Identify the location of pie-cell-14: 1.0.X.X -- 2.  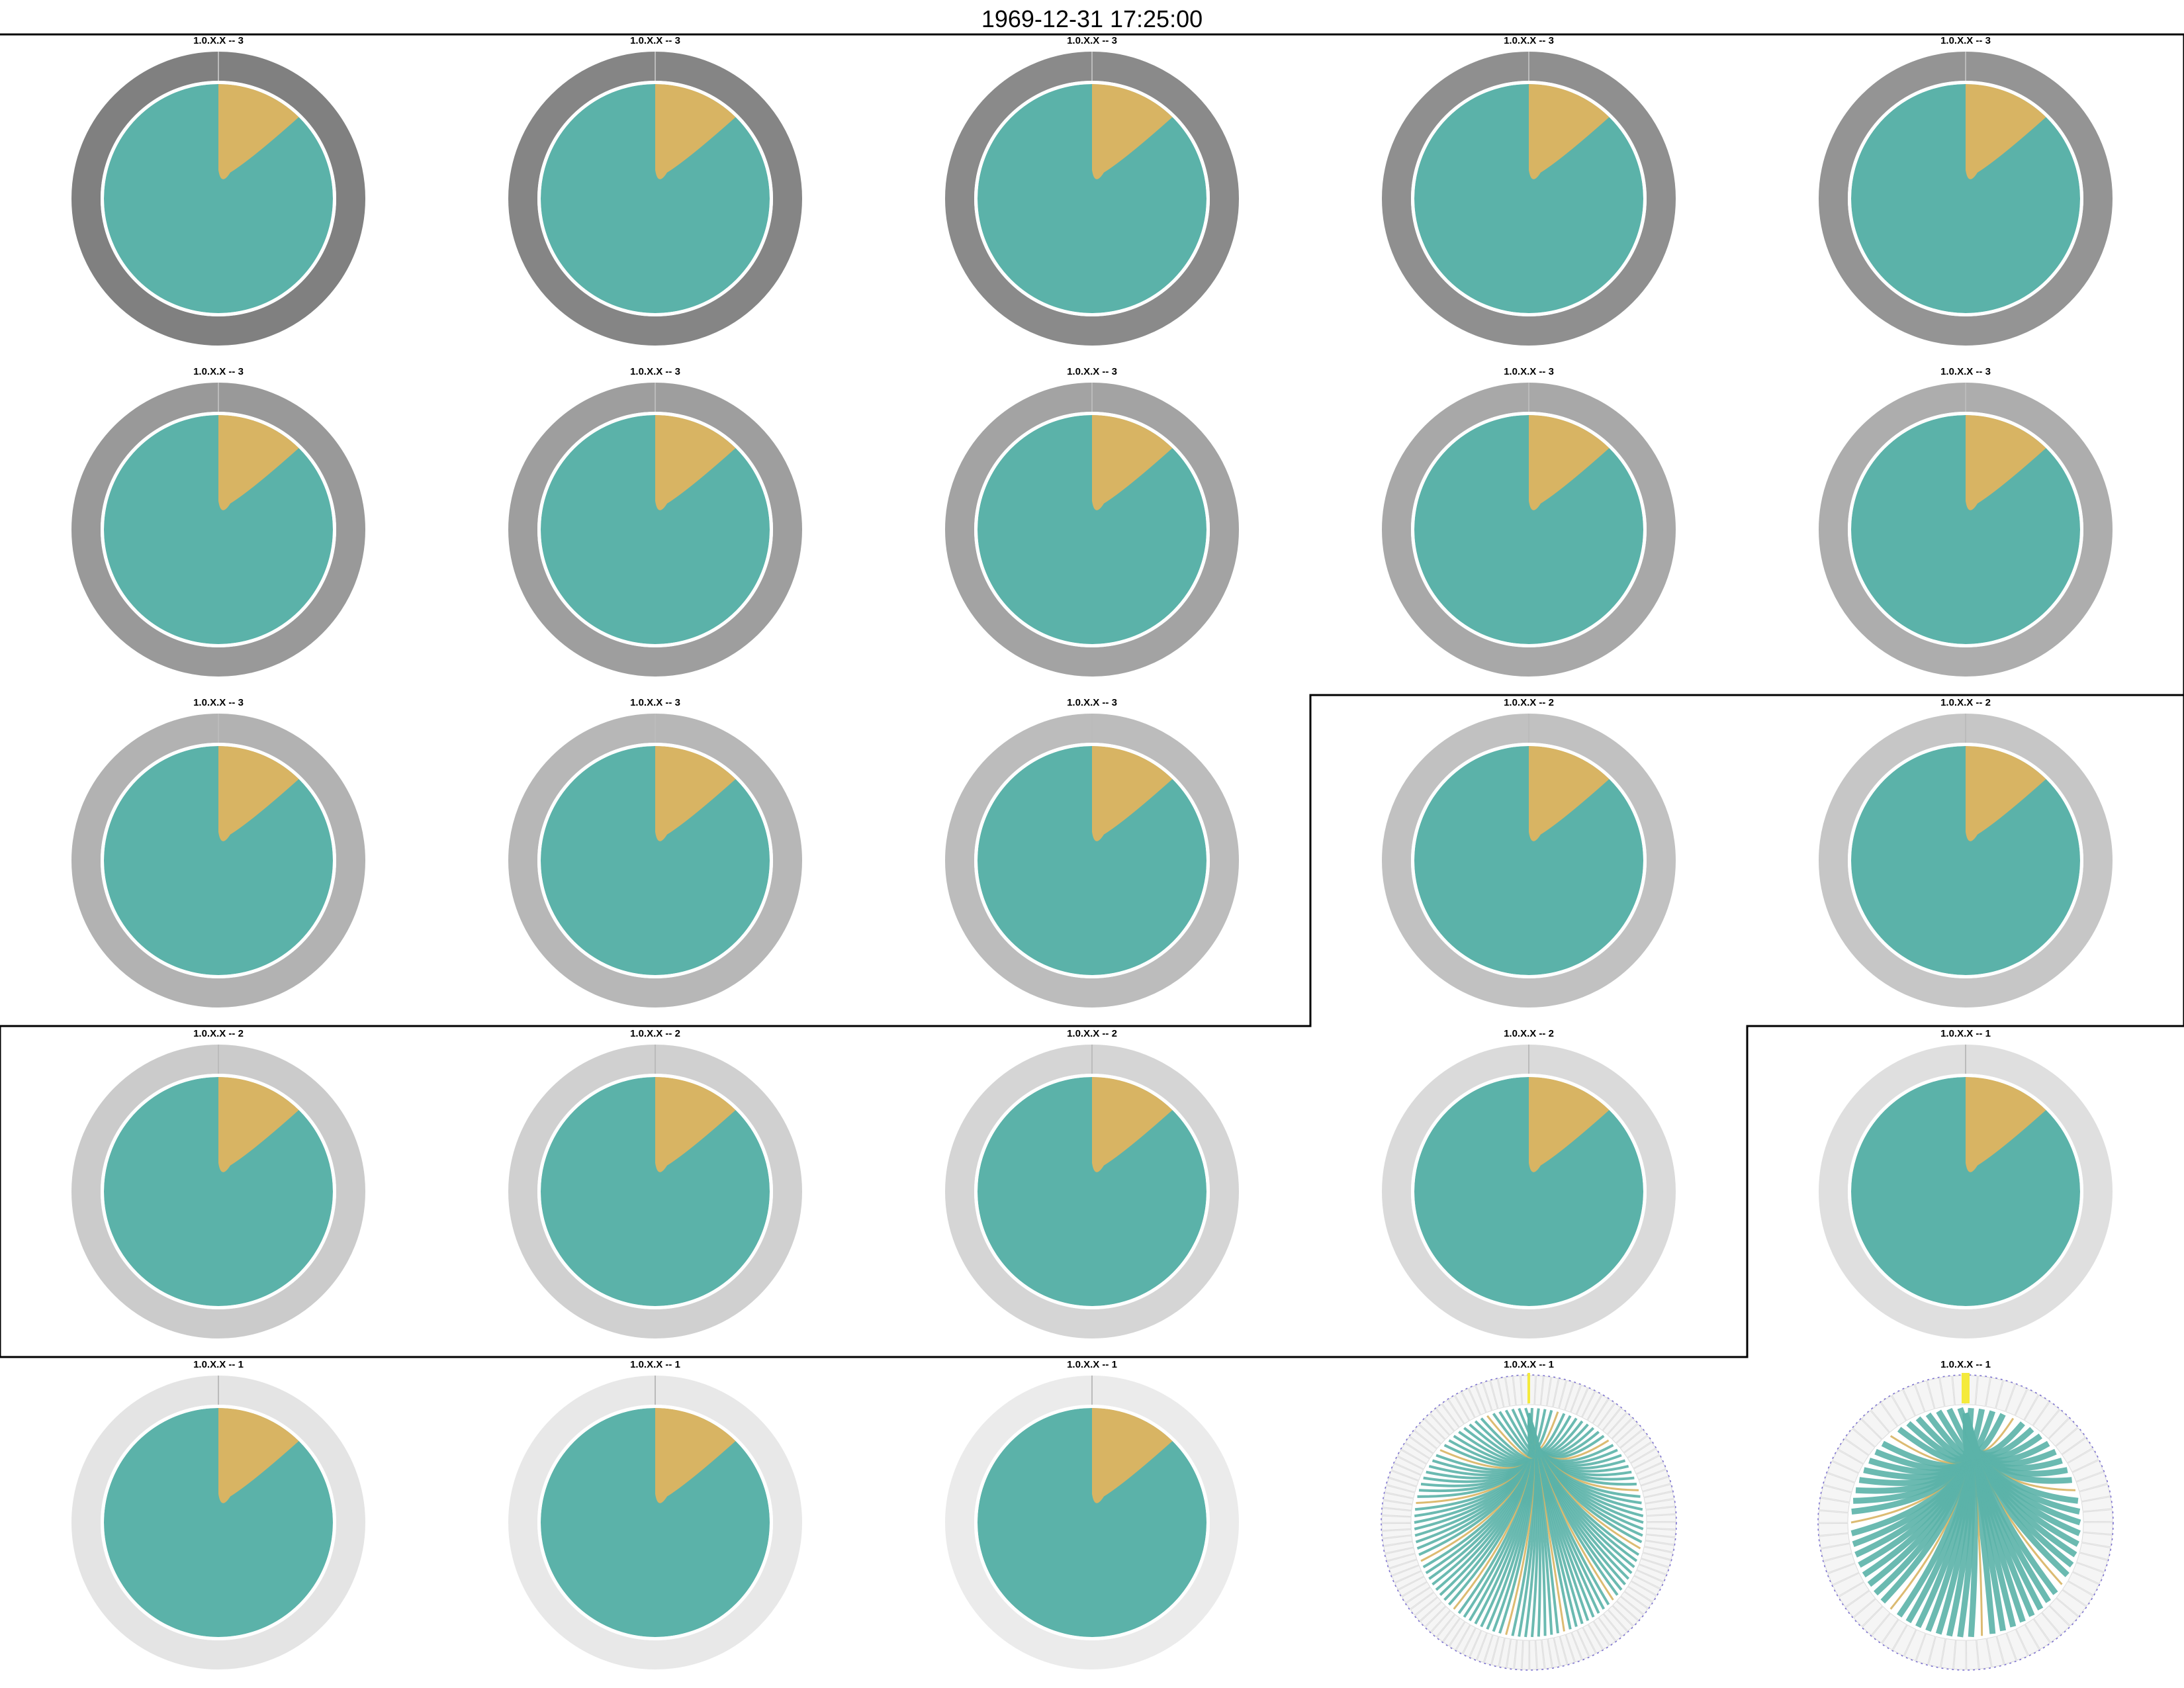
(1529, 852).